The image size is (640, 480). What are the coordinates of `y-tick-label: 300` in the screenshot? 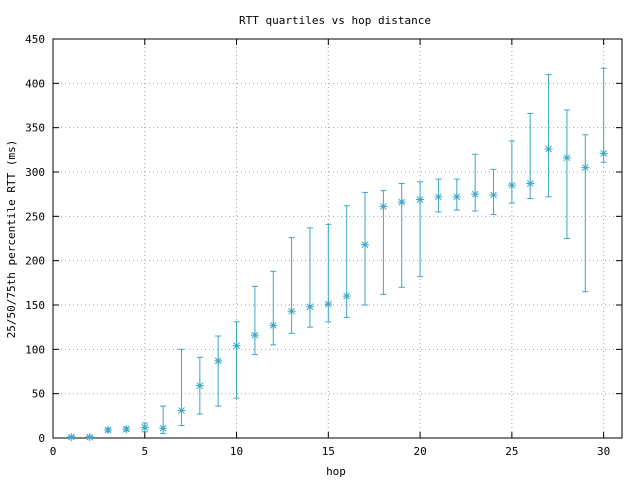 It's located at (35, 172).